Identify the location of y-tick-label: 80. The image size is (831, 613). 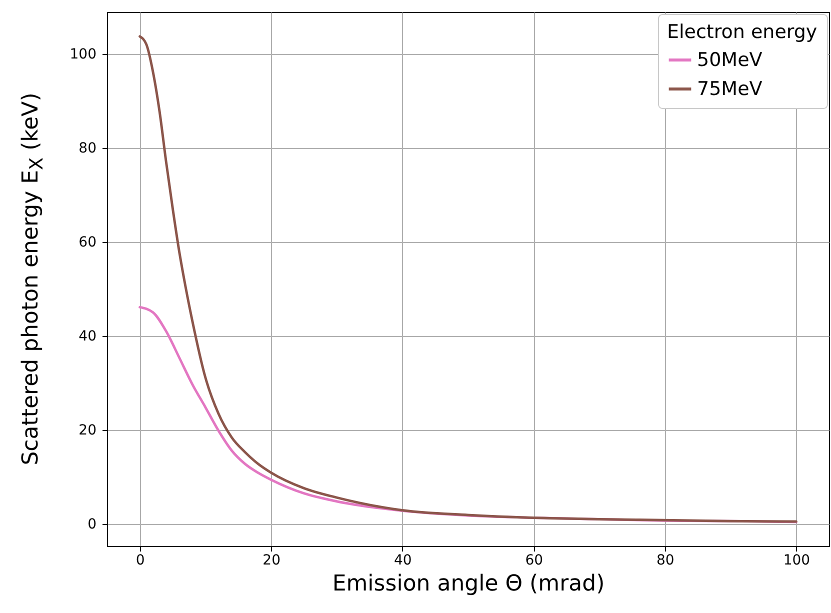
(87, 148).